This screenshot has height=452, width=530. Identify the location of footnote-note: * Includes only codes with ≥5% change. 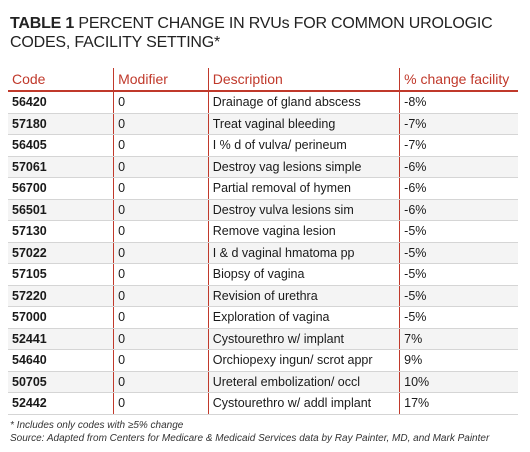
(97, 425).